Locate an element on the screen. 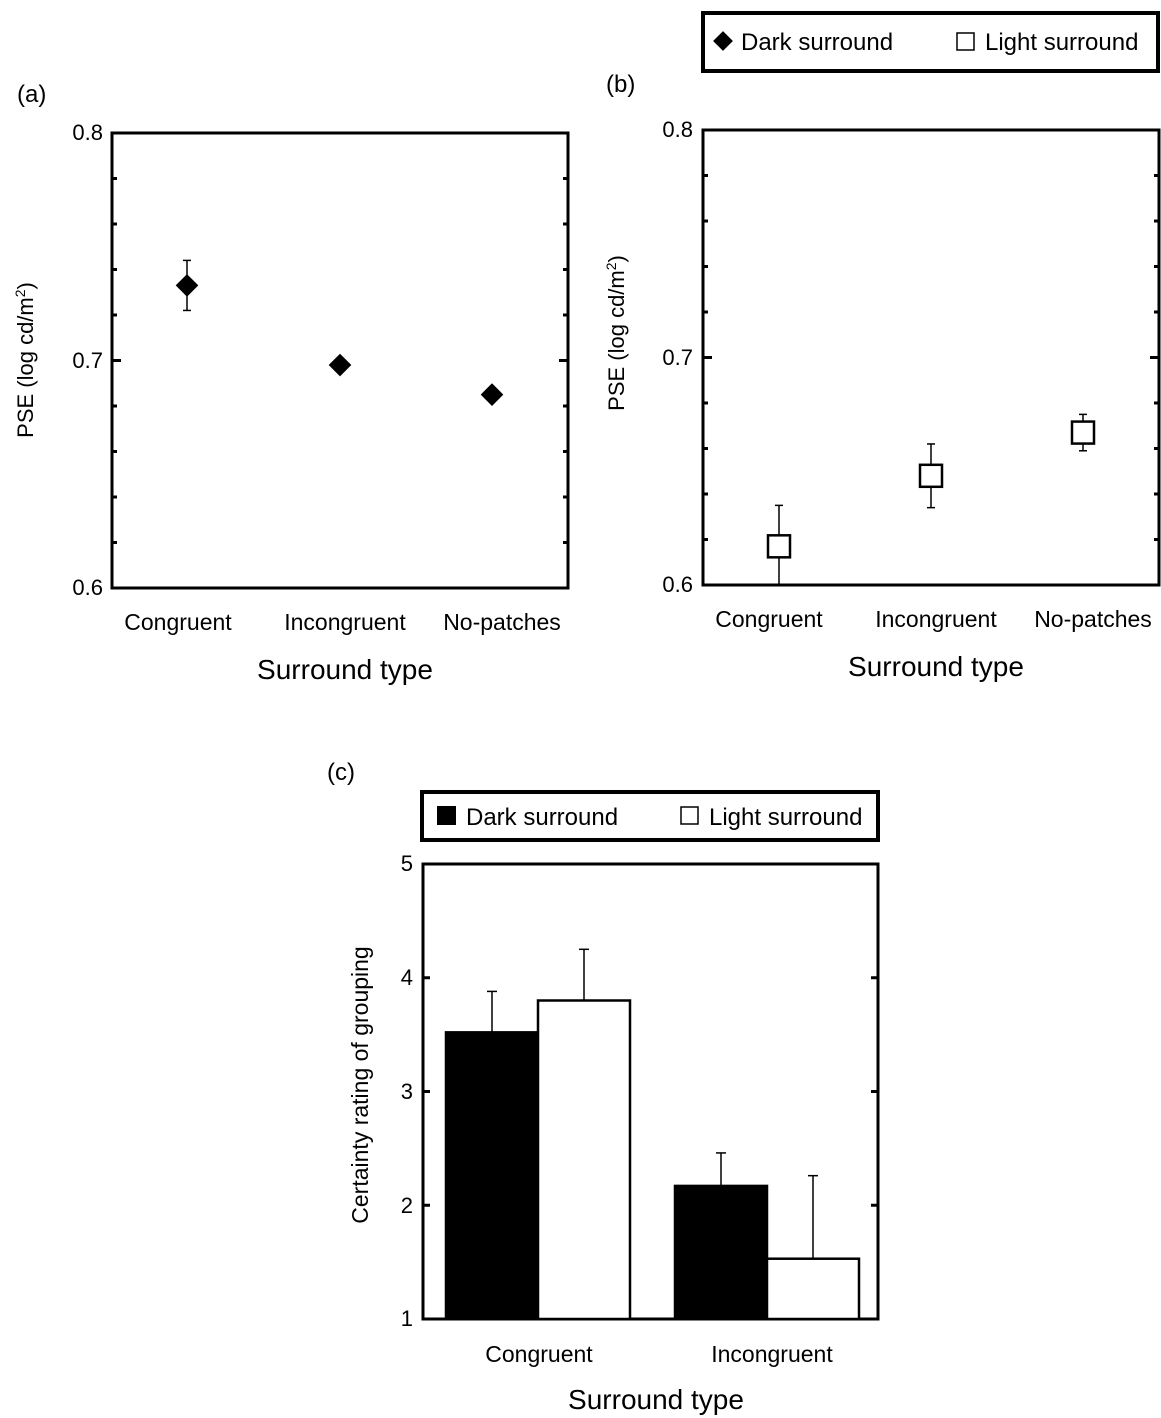  panel-a-marks is located at coordinates (339, 332).